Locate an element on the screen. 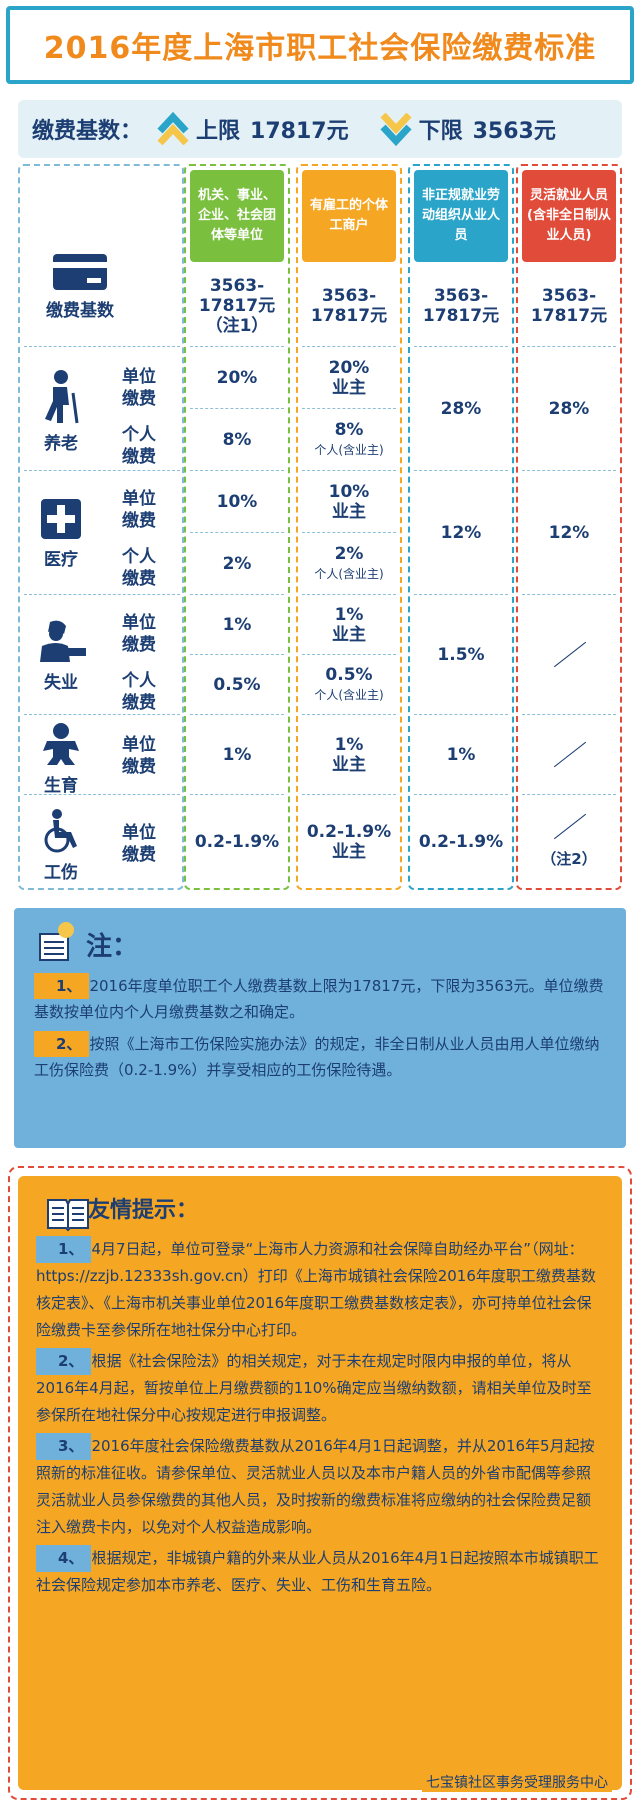 This screenshot has height=1803, width=640. maternity-value: 1% is located at coordinates (461, 755).